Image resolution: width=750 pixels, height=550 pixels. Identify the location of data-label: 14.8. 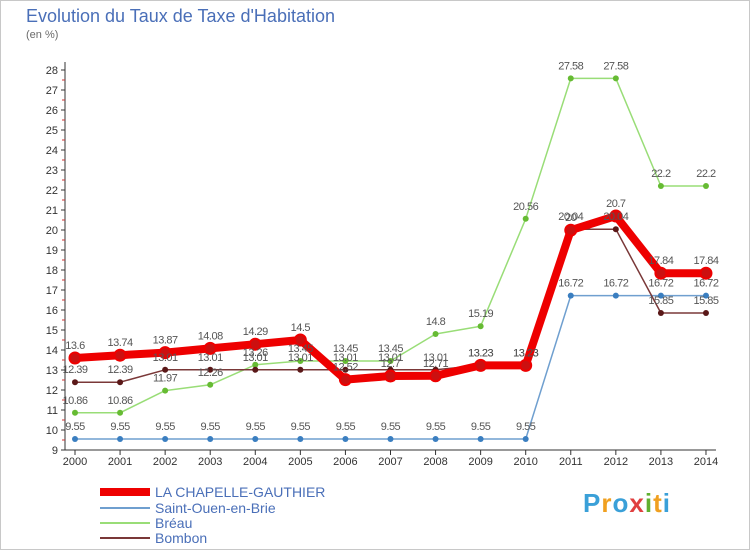
(436, 322).